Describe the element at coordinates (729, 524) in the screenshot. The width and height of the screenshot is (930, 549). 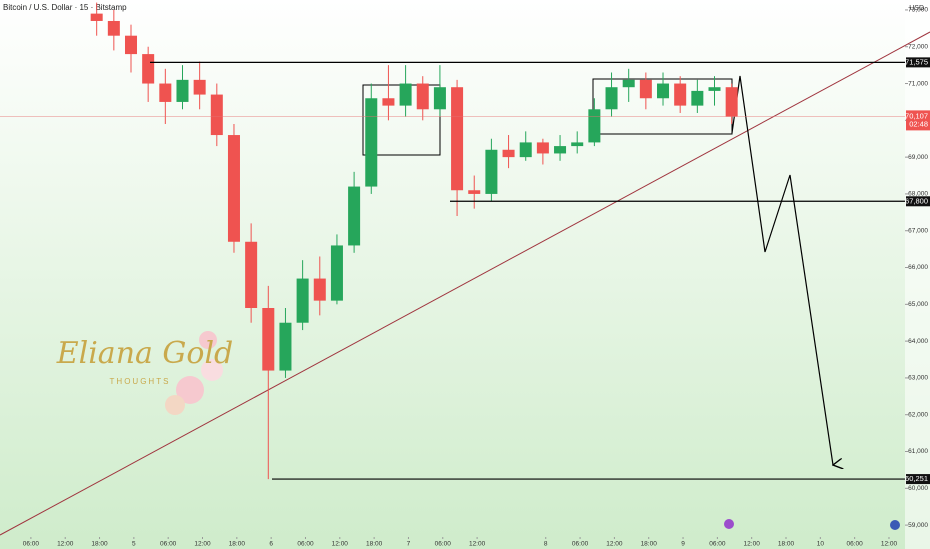
I see `event-icon` at that location.